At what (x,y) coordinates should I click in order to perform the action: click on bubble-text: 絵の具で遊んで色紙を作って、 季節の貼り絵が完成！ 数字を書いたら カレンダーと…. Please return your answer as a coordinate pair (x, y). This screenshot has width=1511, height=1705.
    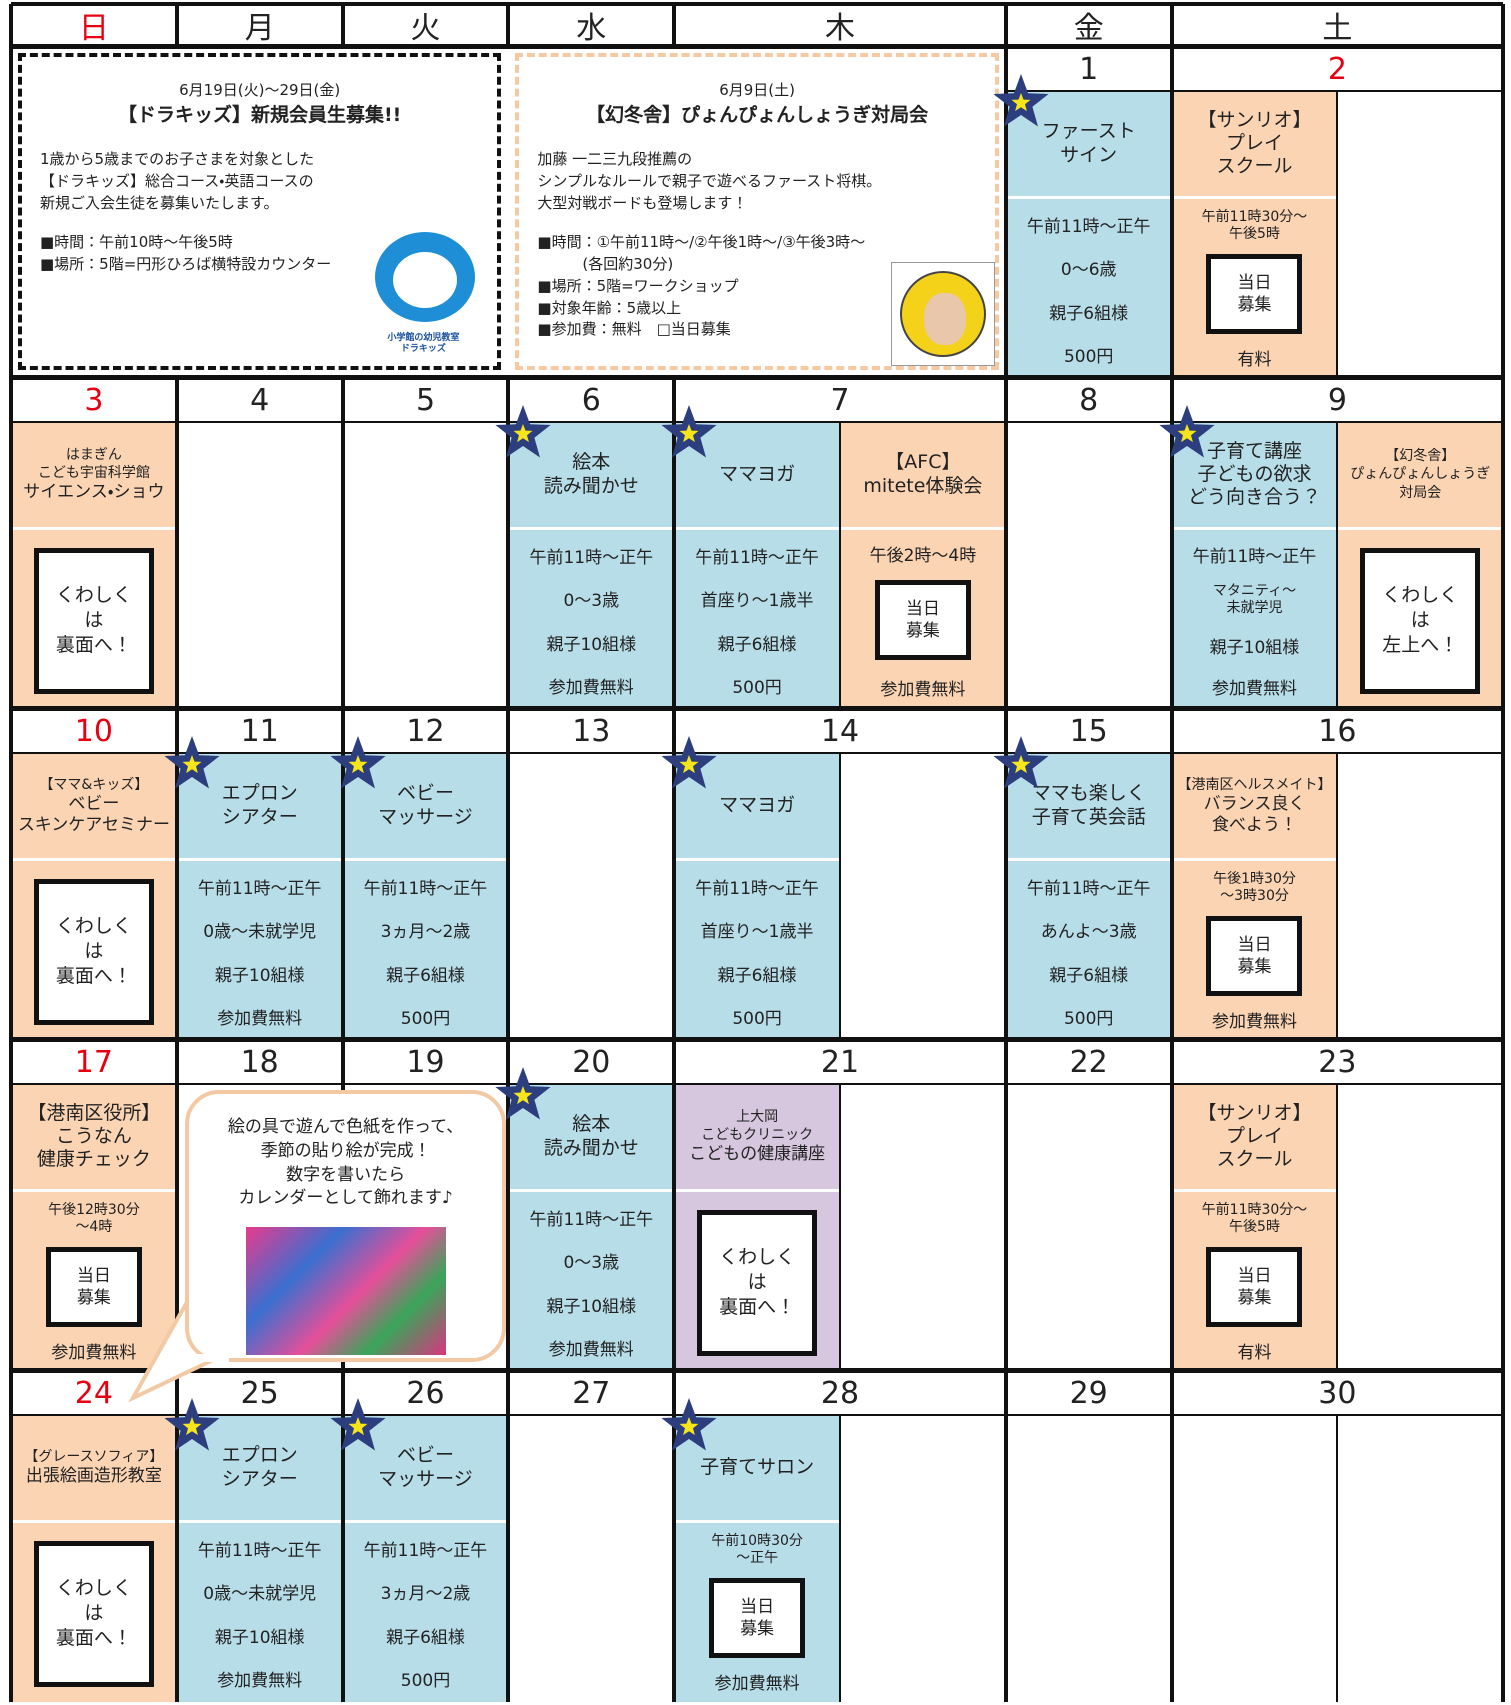
    Looking at the image, I should click on (345, 1163).